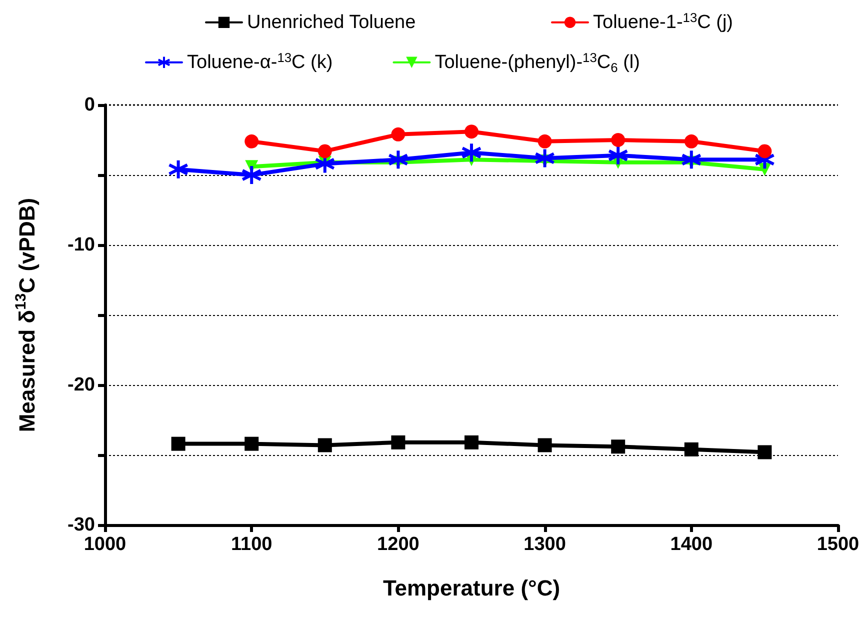  I want to click on y-tick-label: 0, so click(89, 105).